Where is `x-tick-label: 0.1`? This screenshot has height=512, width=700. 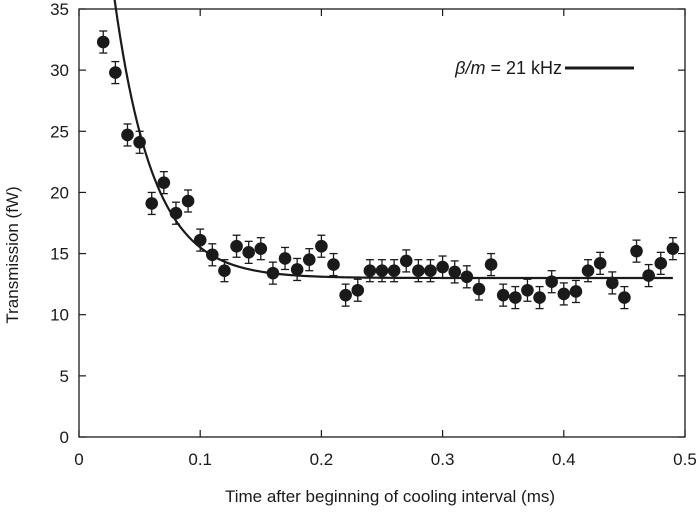 x-tick-label: 0.1 is located at coordinates (200, 459).